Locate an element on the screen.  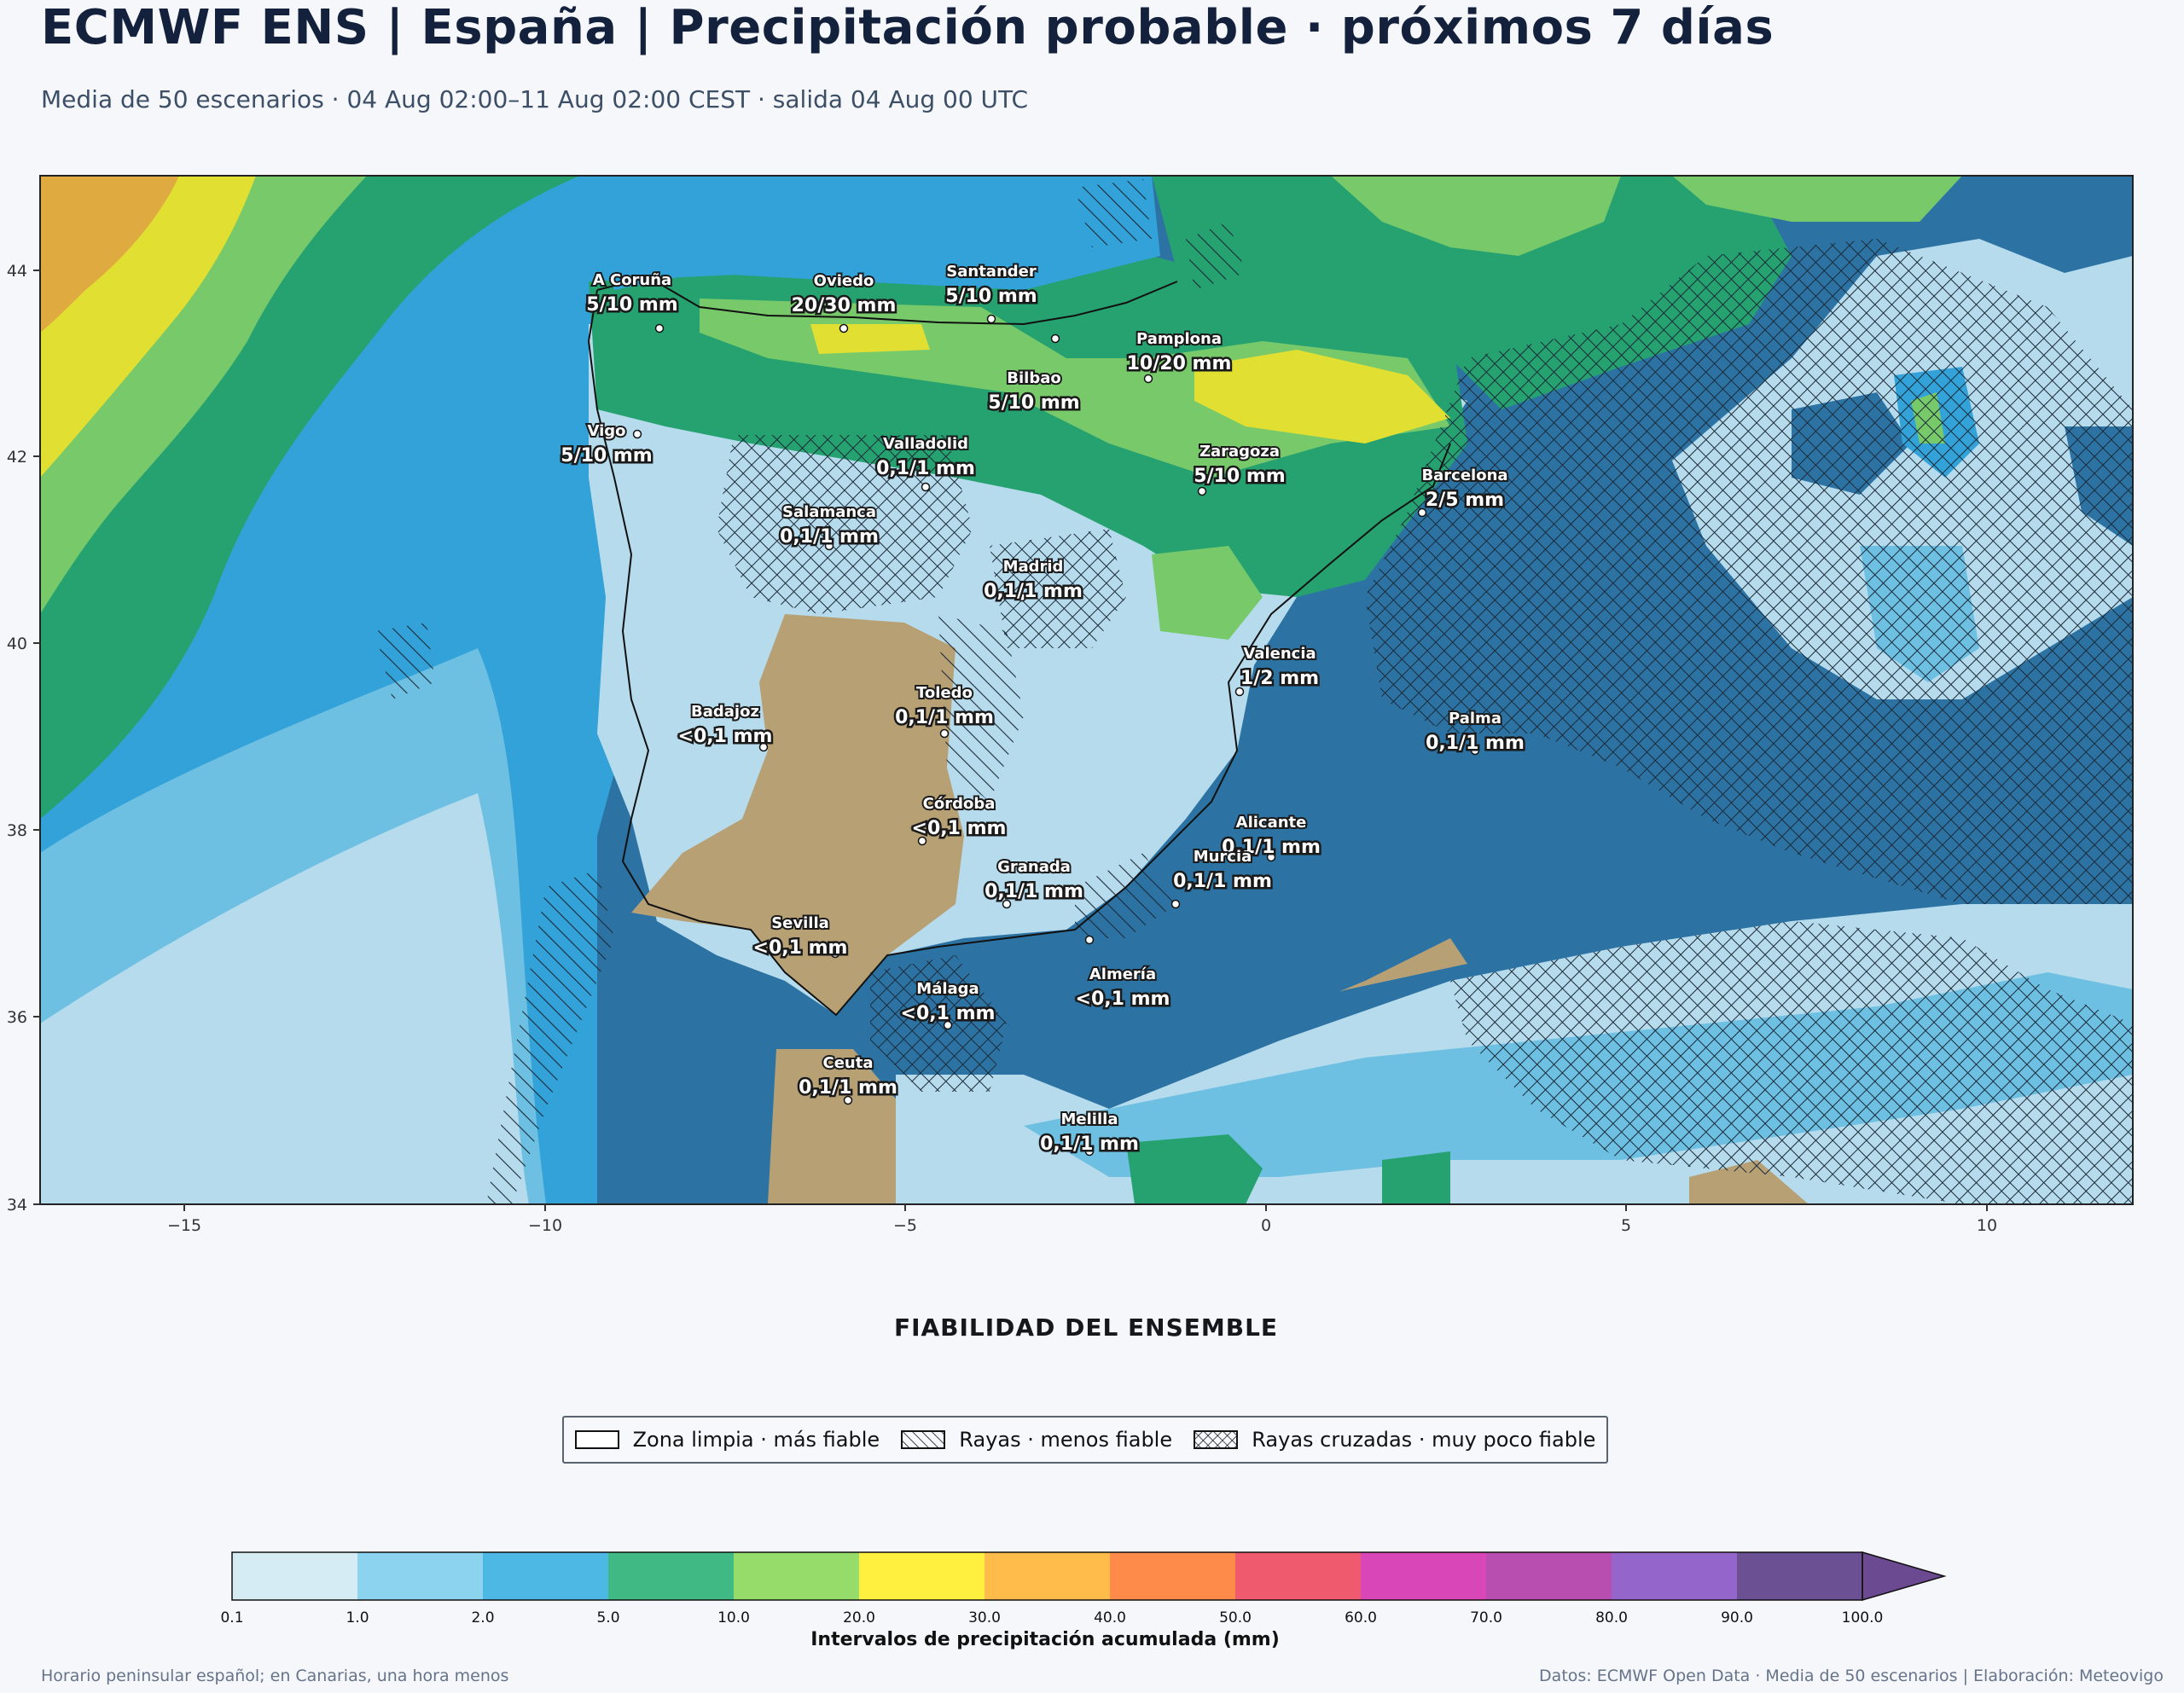
colorbar-tick-label: 0.1 is located at coordinates (231, 1617).